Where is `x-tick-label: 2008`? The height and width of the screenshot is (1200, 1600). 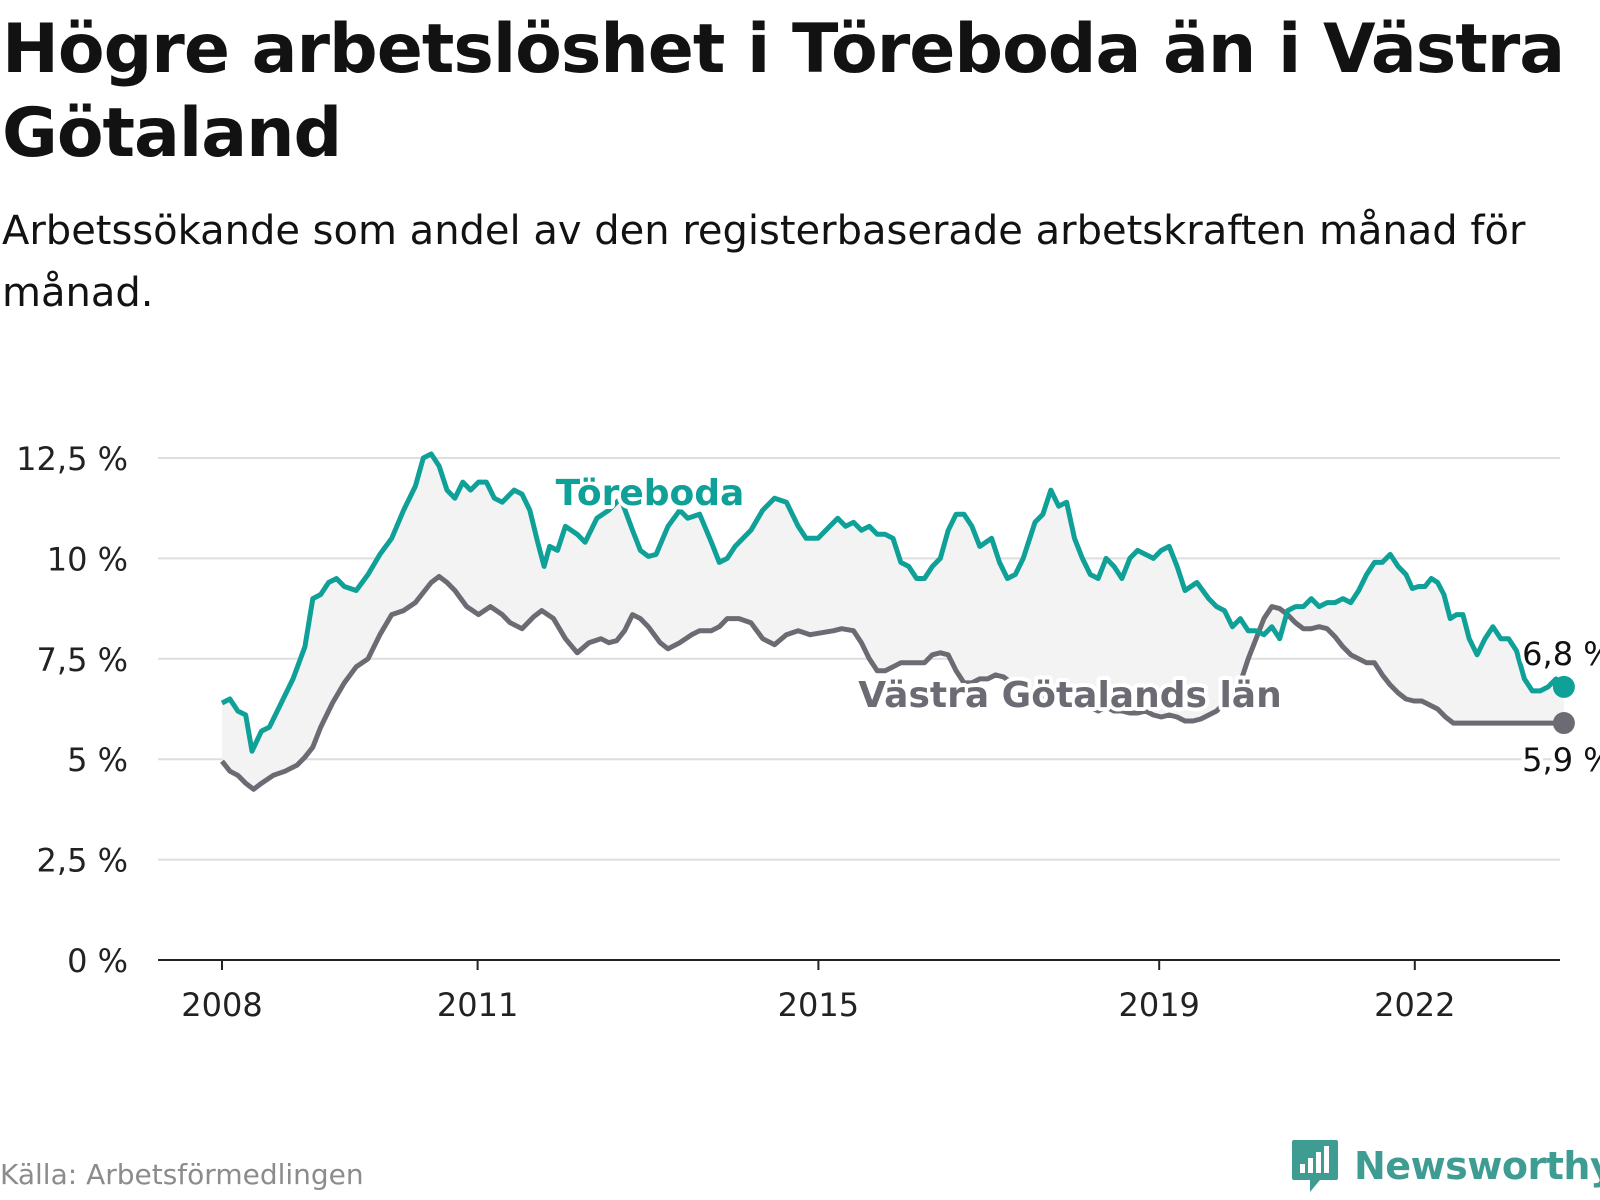 x-tick-label: 2008 is located at coordinates (221, 1005).